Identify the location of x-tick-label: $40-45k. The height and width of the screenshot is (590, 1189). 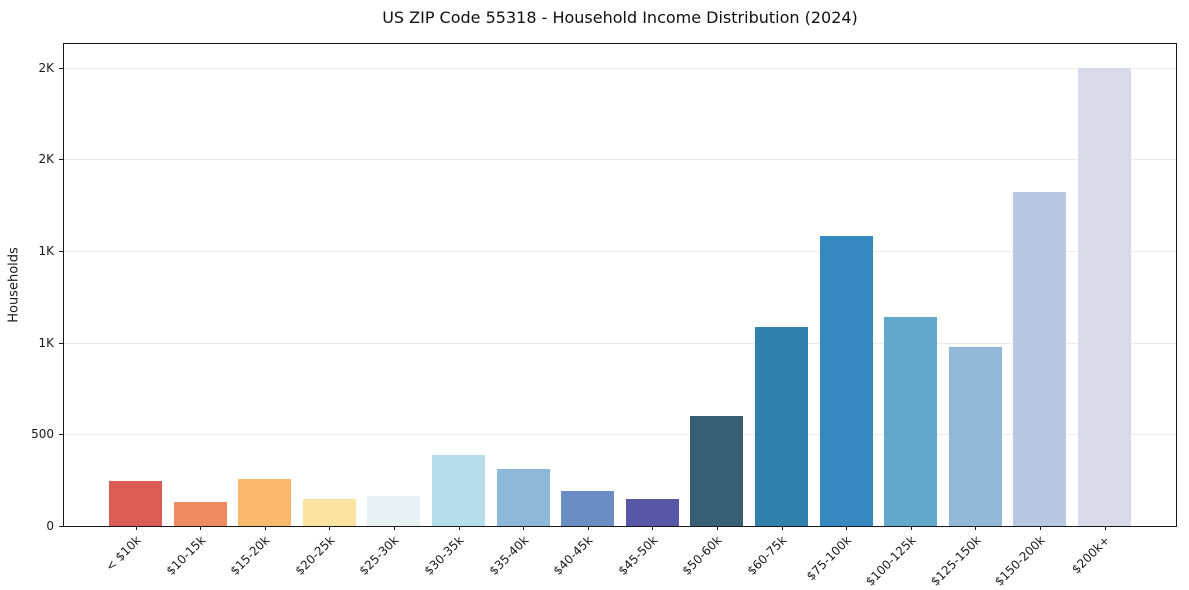
(573, 555).